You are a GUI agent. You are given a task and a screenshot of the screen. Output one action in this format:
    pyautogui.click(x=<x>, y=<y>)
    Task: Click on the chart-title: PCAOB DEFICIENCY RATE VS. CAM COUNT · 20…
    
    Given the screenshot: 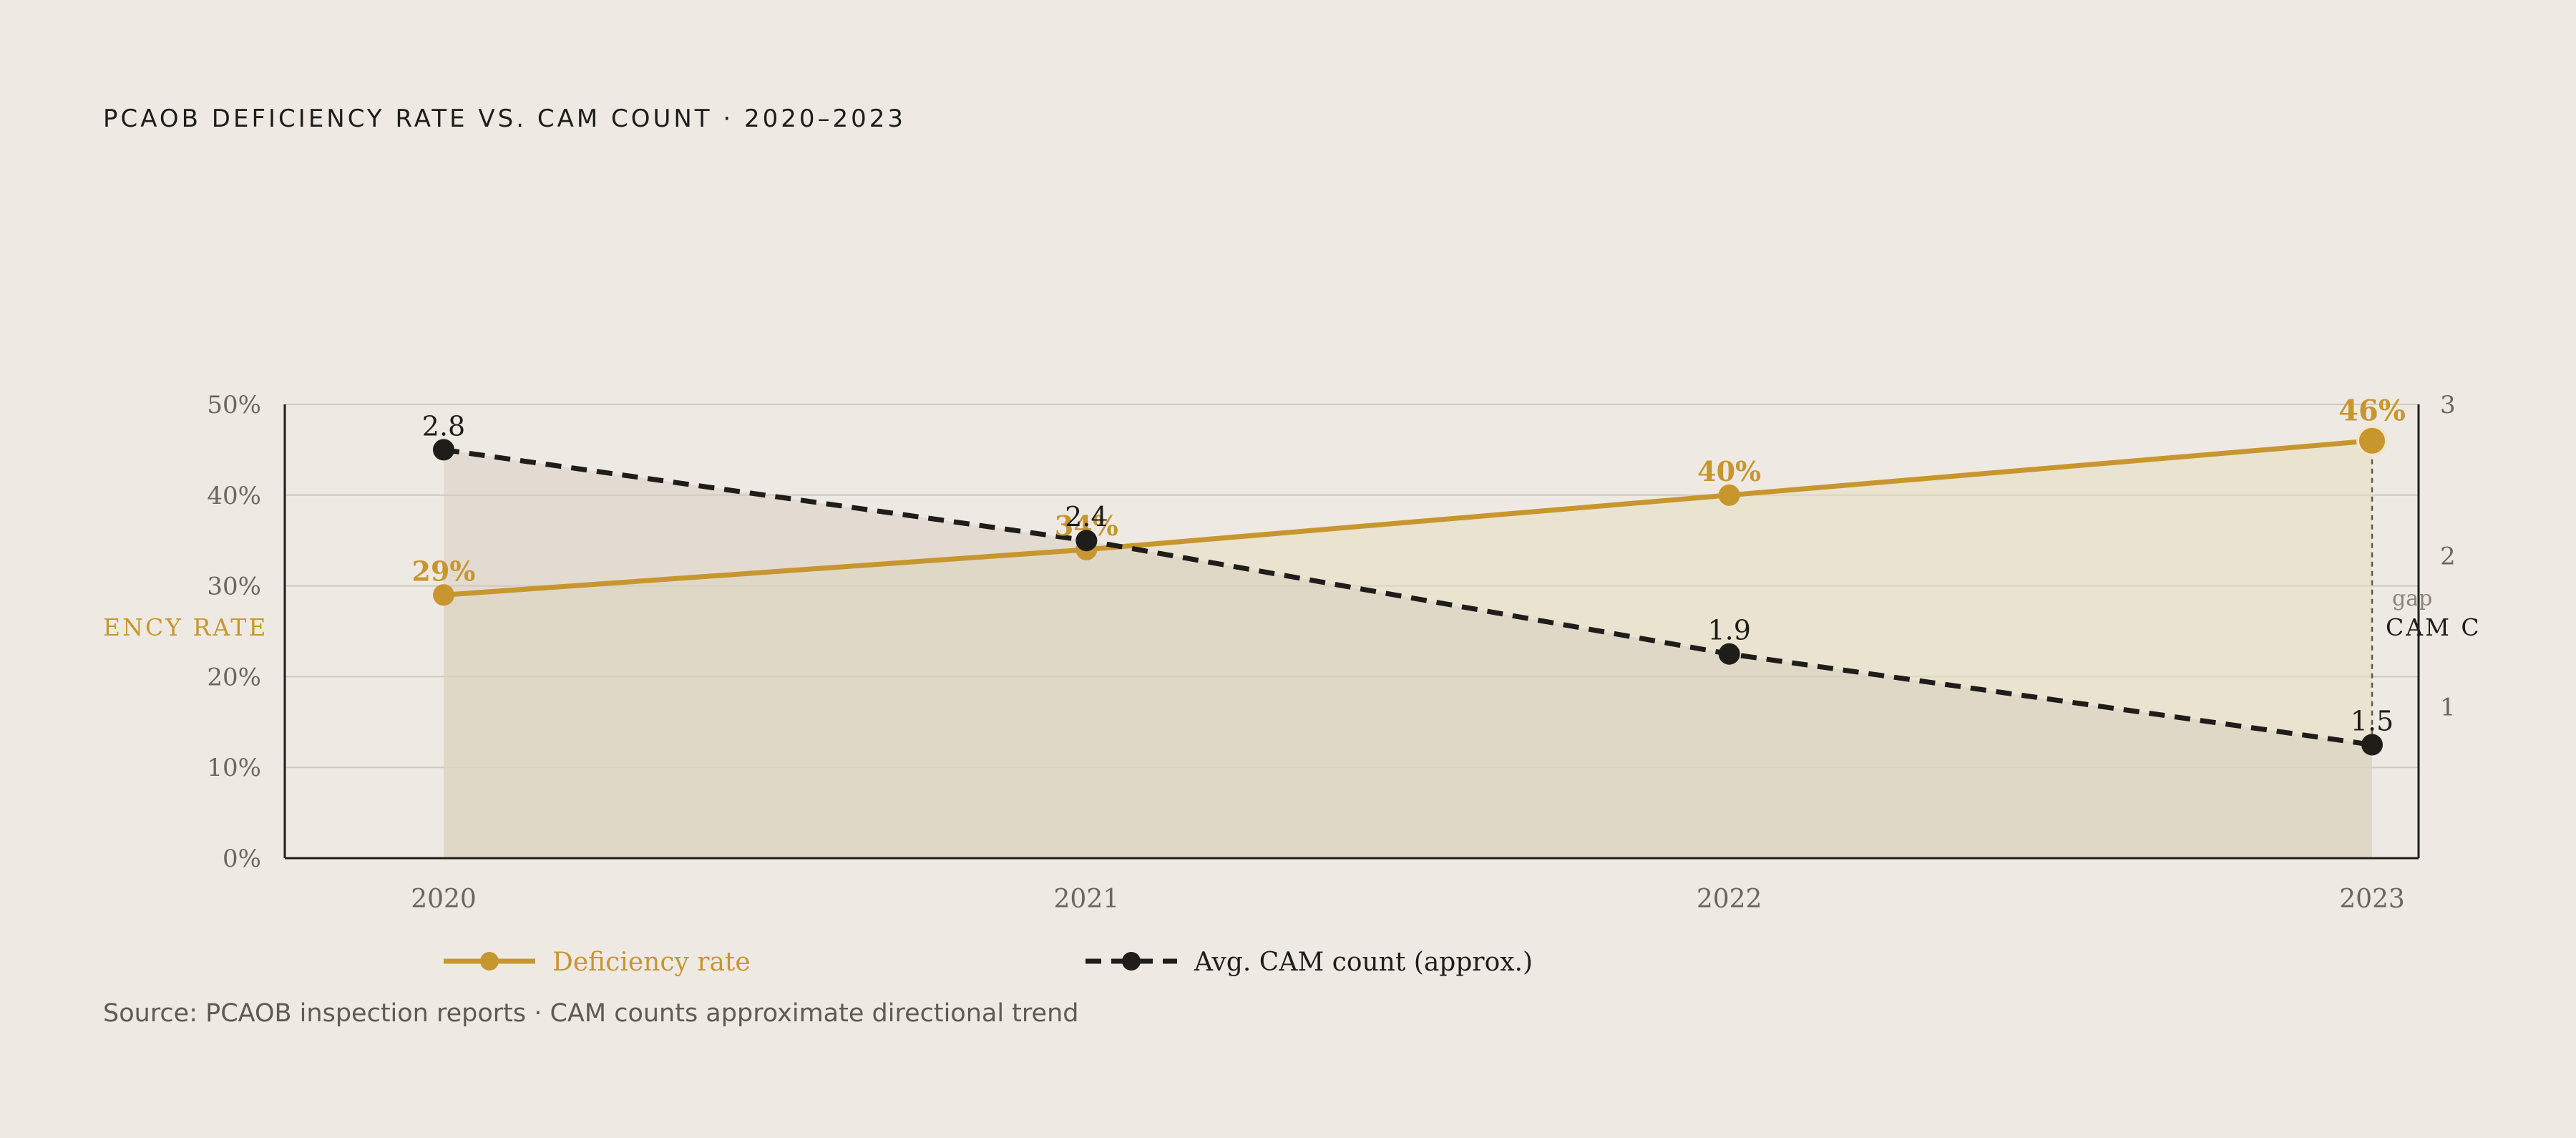 What is the action you would take?
    pyautogui.click(x=505, y=118)
    